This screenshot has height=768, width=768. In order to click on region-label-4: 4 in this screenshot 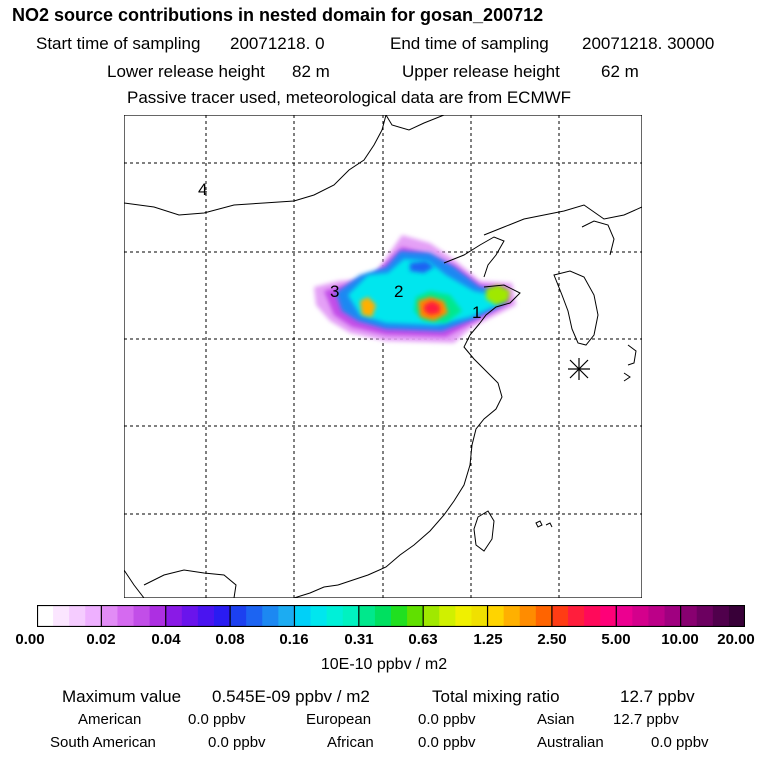, I will do `click(202, 189)`.